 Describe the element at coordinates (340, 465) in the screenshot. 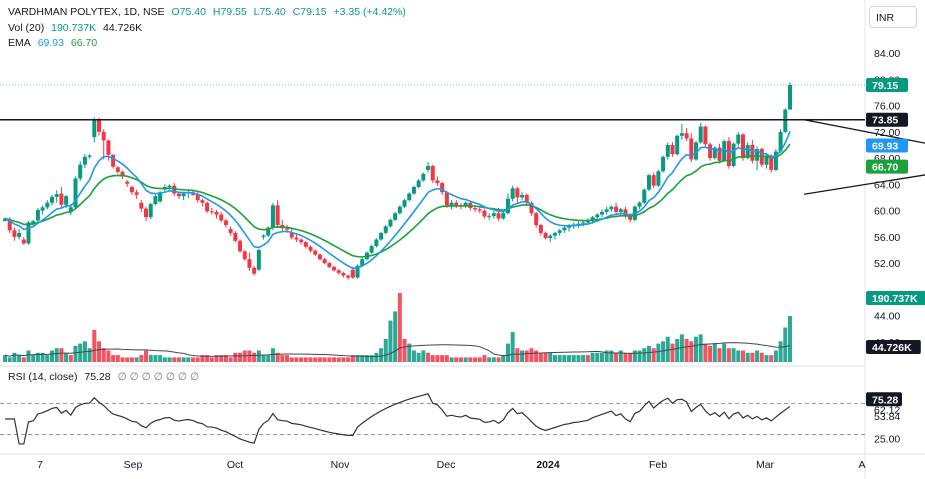

I see `time-tick-label: Nov` at that location.